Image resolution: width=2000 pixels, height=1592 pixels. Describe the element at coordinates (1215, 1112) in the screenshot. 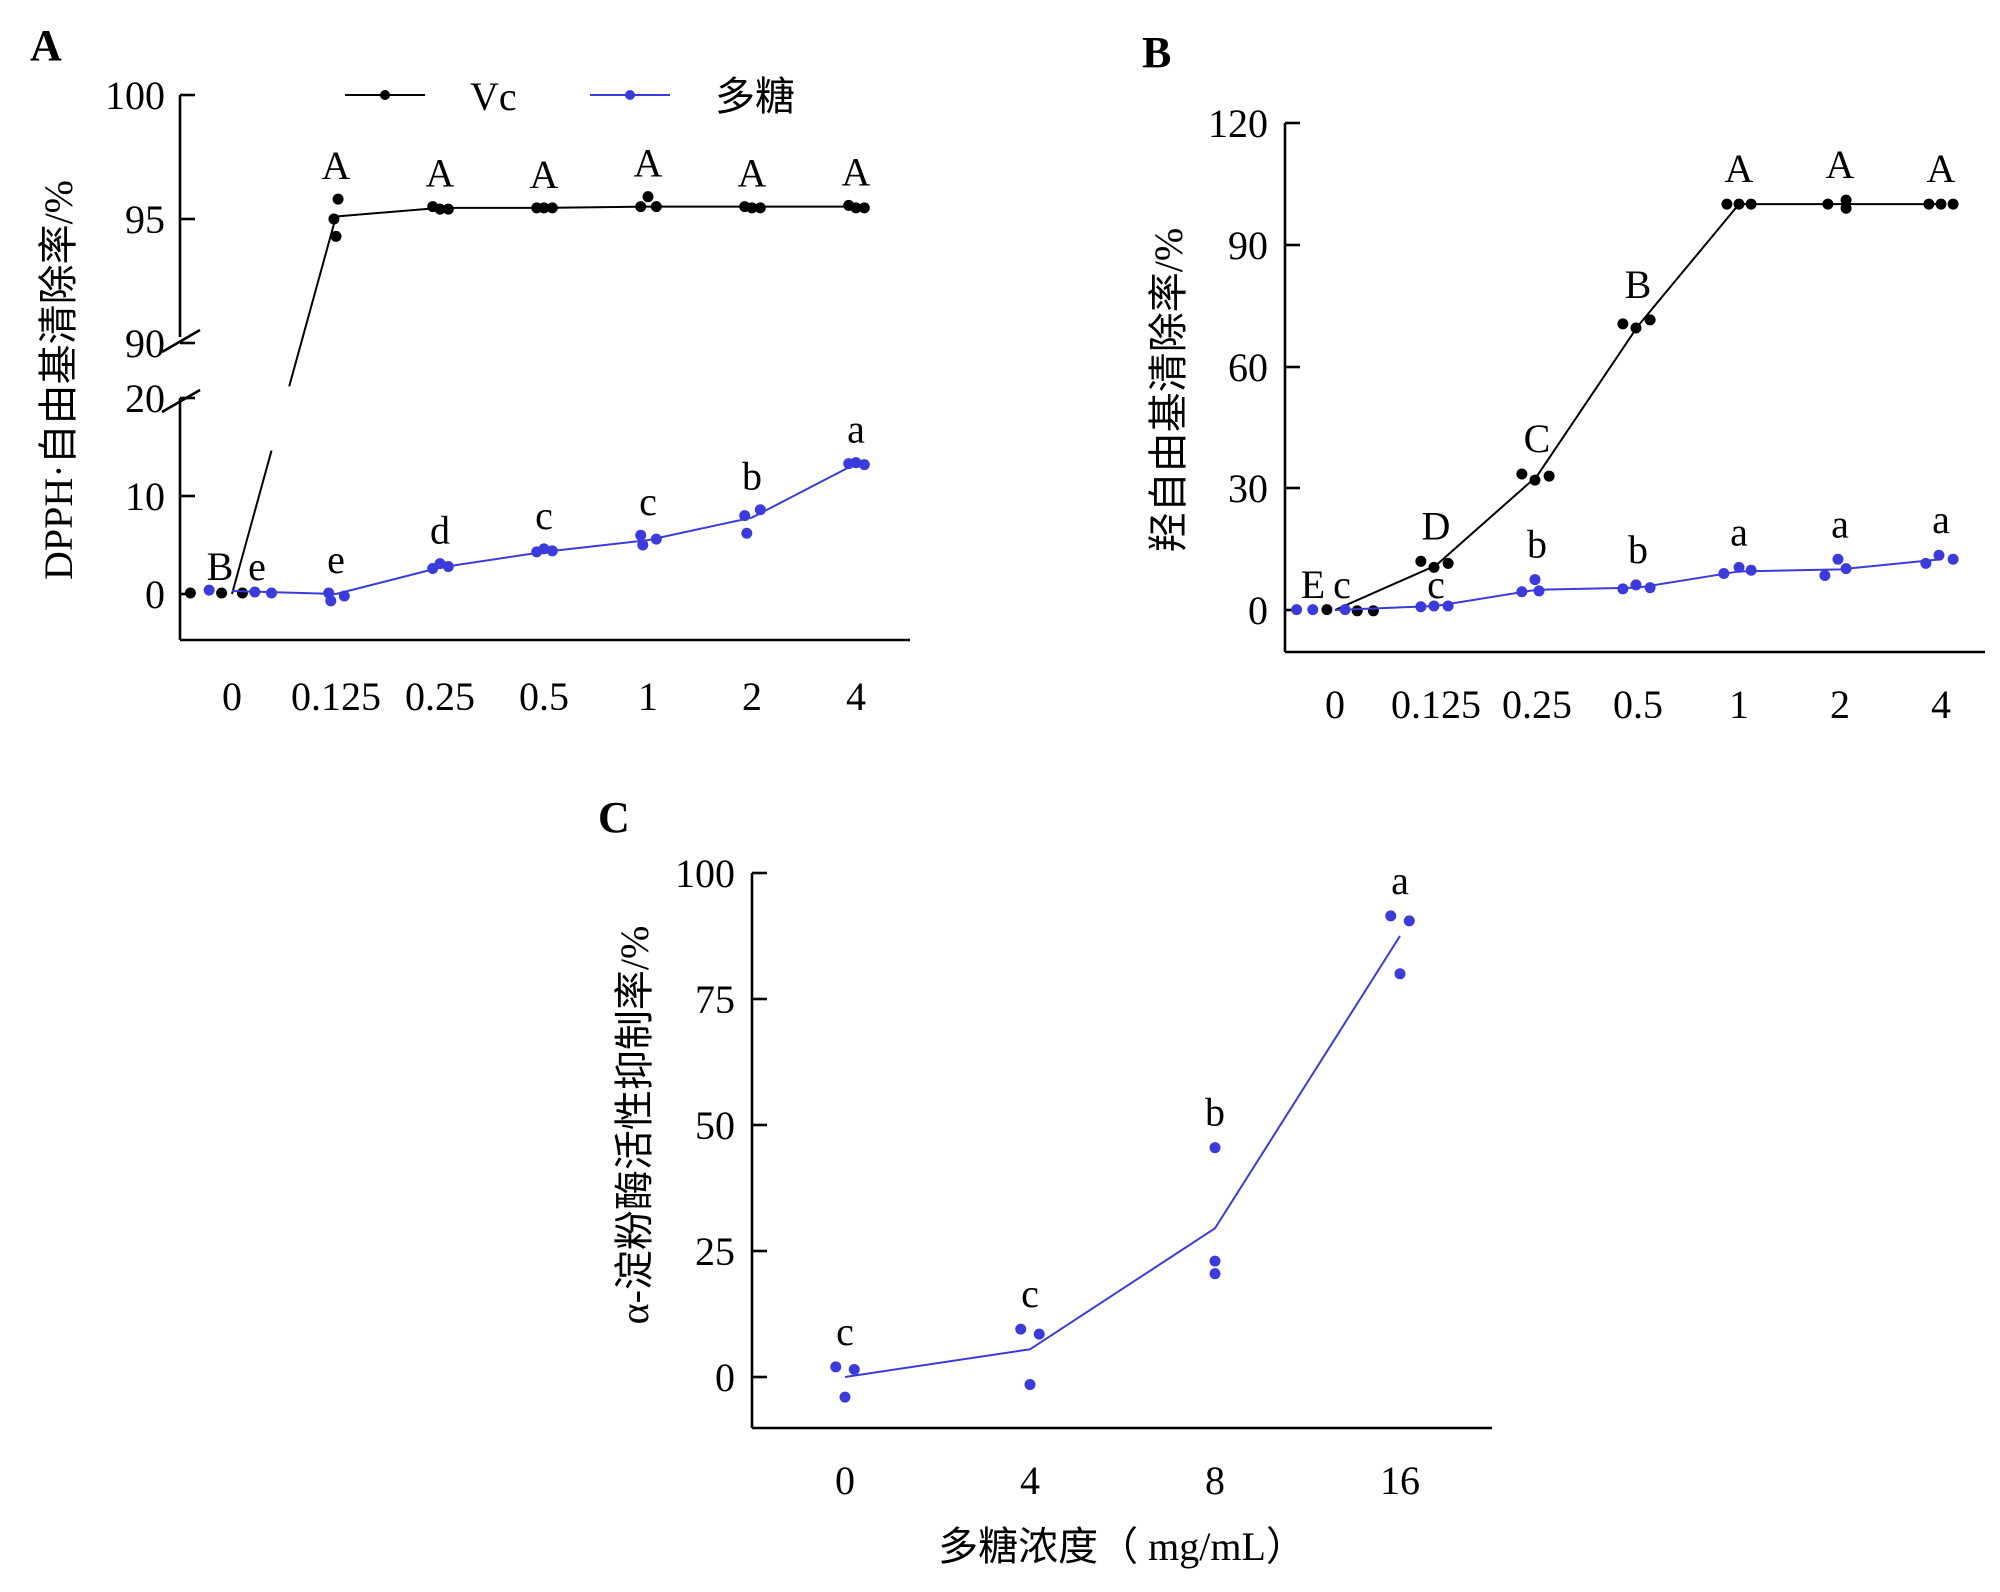

I see `panel-c-polysaccharide-significance-label: b` at that location.